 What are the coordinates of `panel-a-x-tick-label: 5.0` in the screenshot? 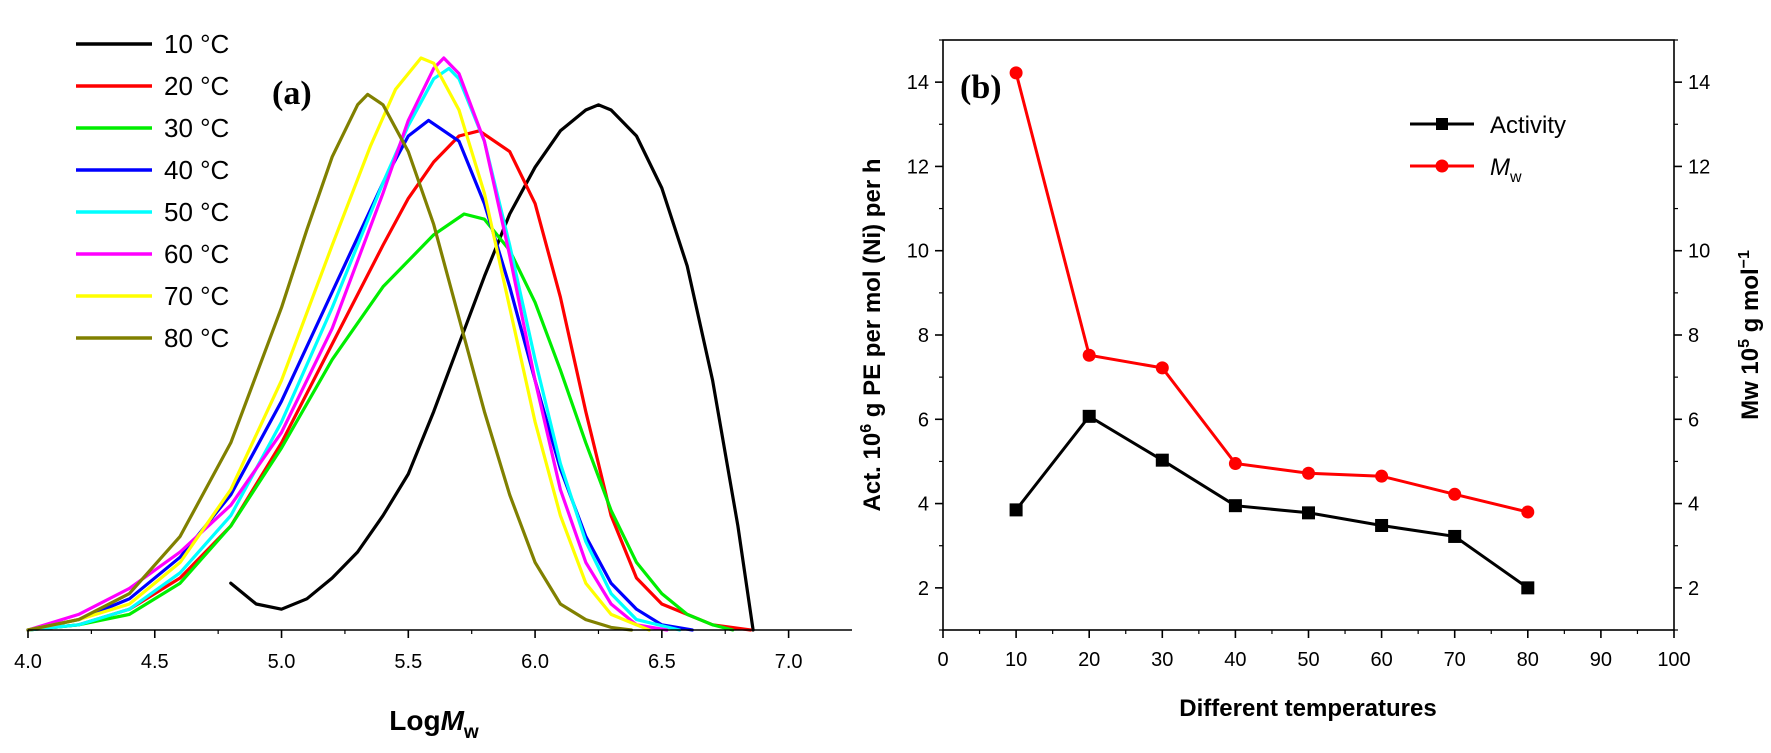 It's located at (282, 662).